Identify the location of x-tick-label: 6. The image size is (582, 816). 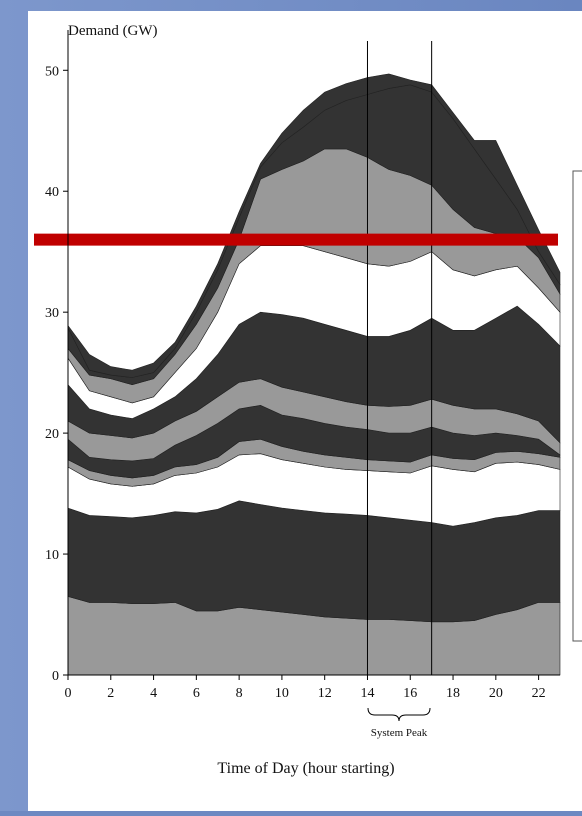
(196, 693).